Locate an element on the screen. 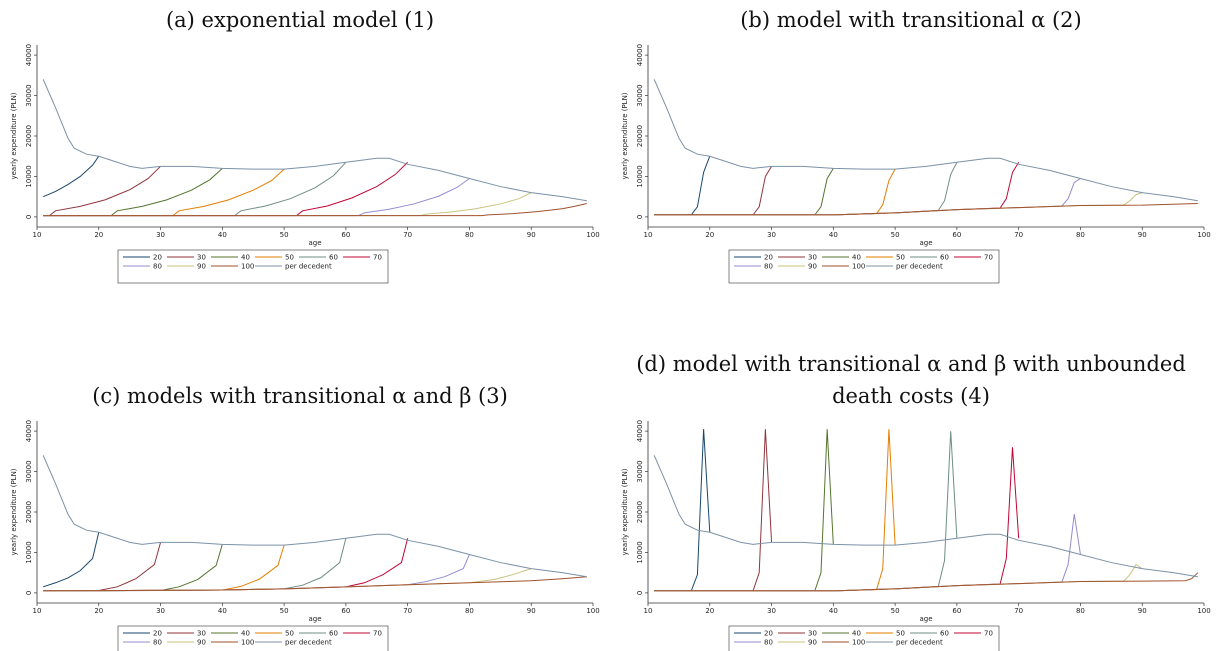  x-tick-label: 80 is located at coordinates (469, 235).